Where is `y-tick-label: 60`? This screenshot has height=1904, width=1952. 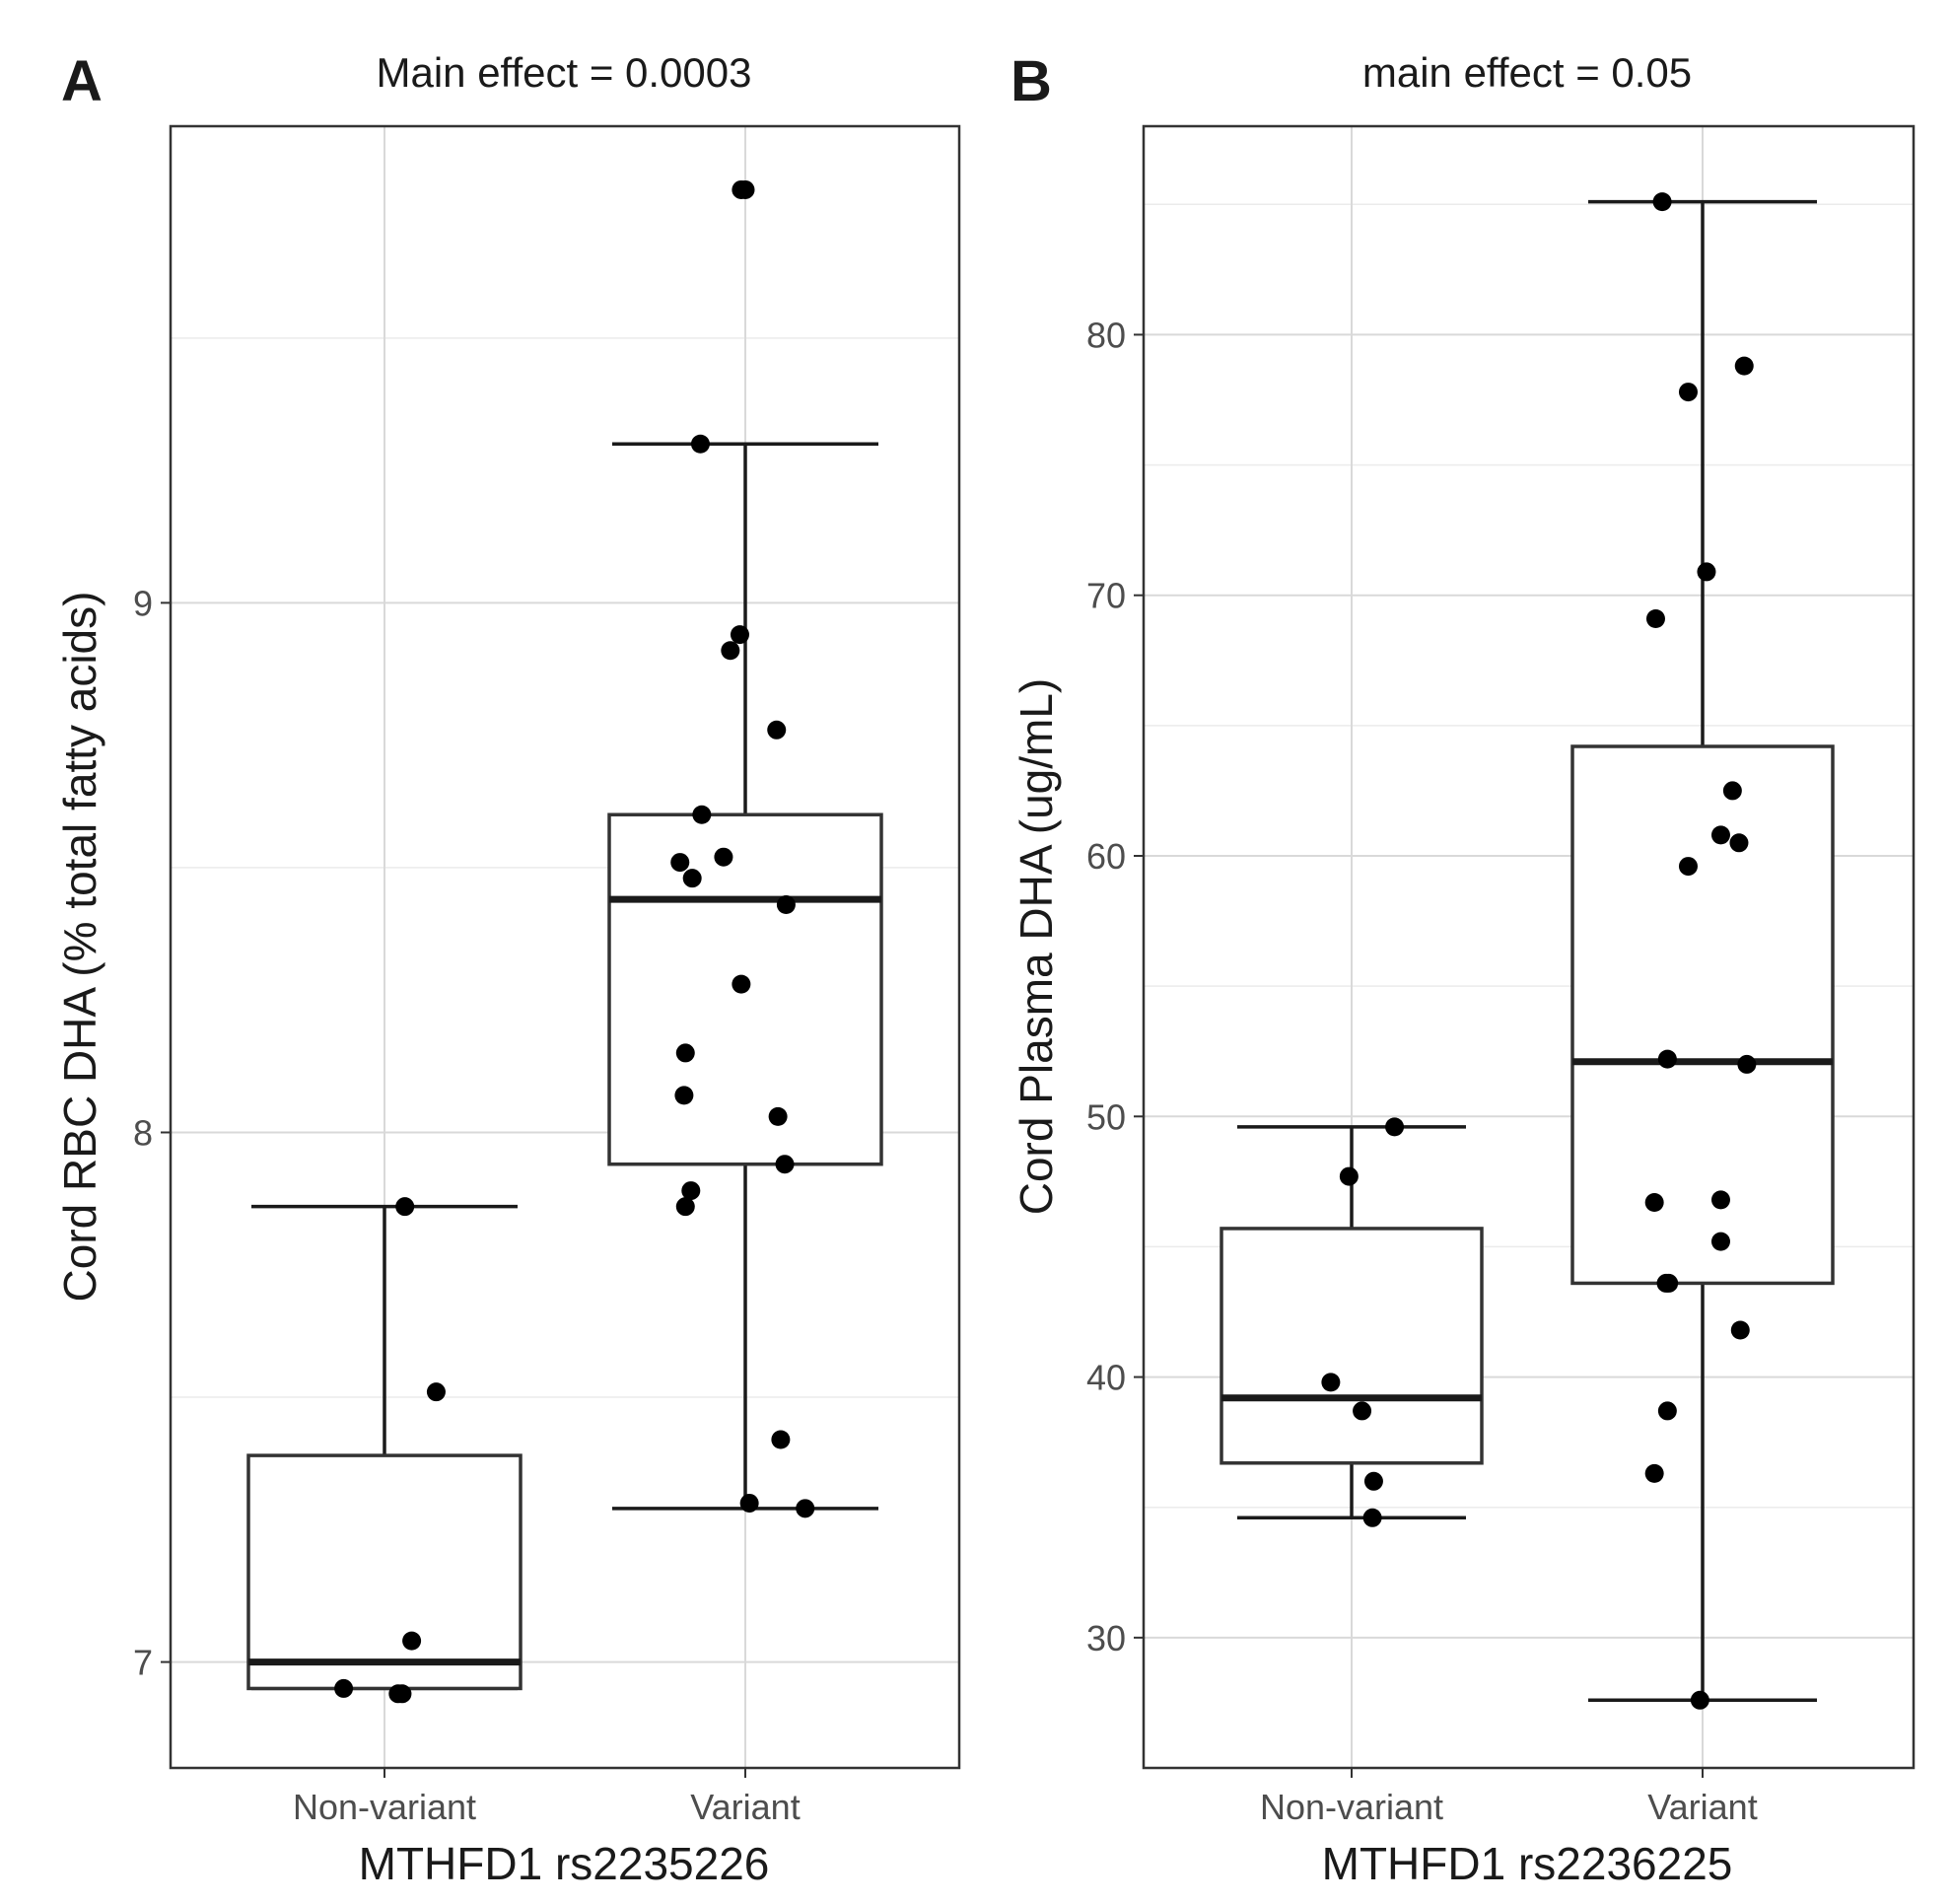
y-tick-label: 60 is located at coordinates (1106, 856).